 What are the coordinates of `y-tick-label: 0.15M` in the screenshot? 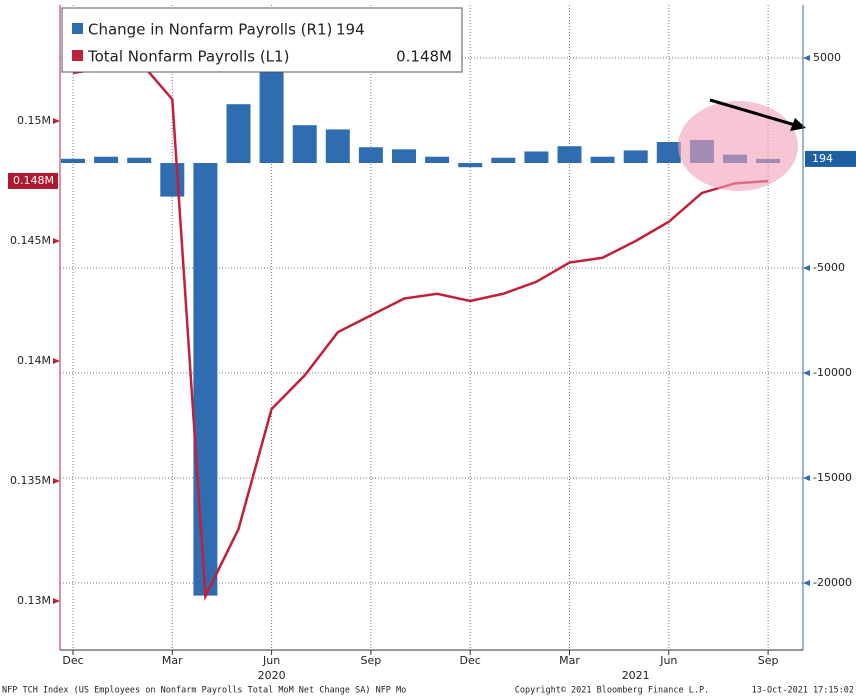 It's located at (34, 120).